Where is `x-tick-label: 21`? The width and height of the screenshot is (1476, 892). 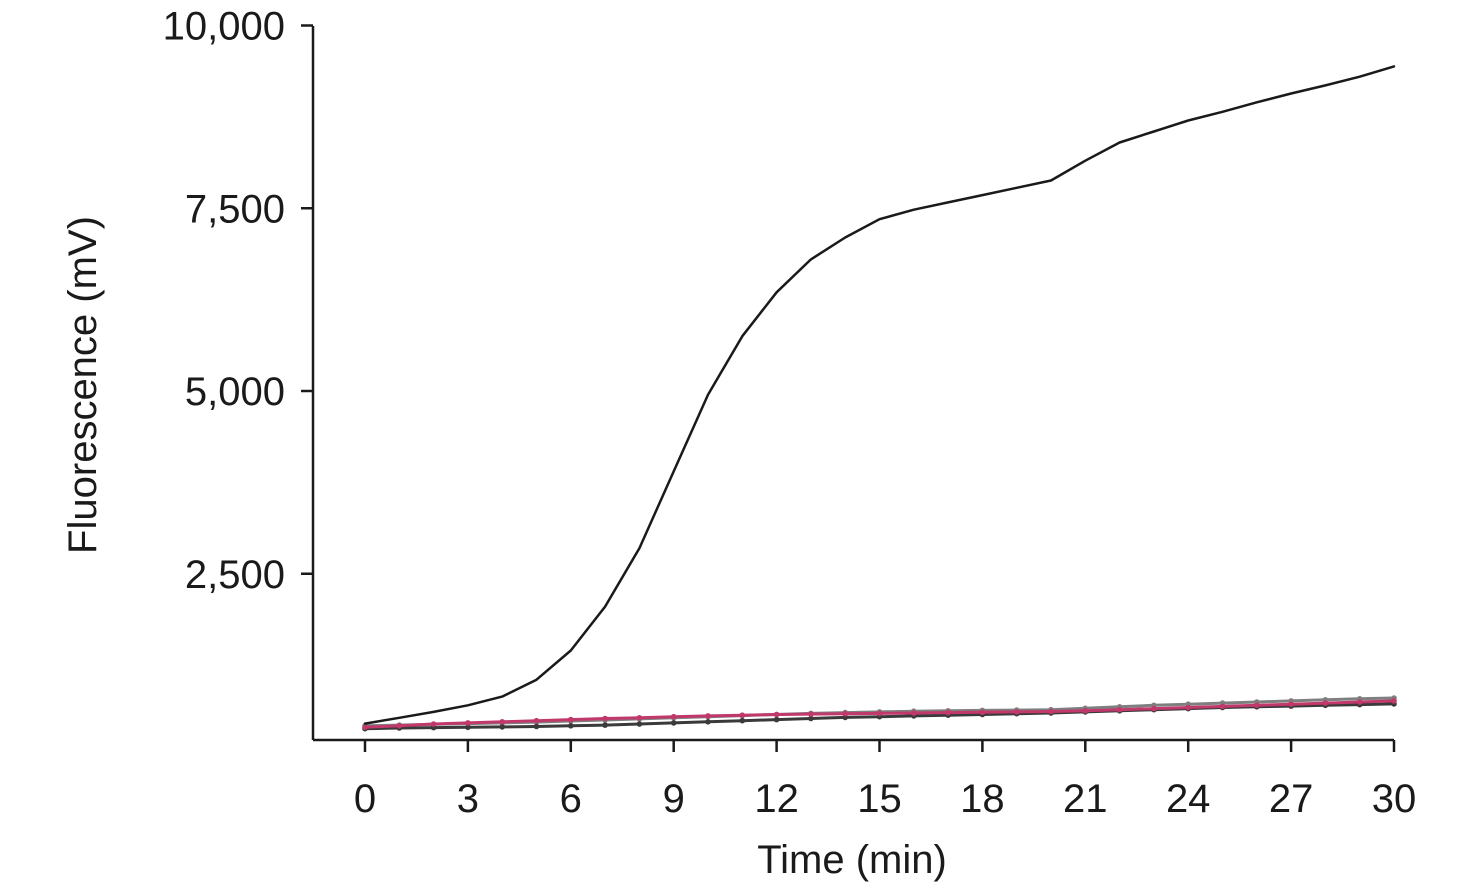 x-tick-label: 21 is located at coordinates (1085, 799).